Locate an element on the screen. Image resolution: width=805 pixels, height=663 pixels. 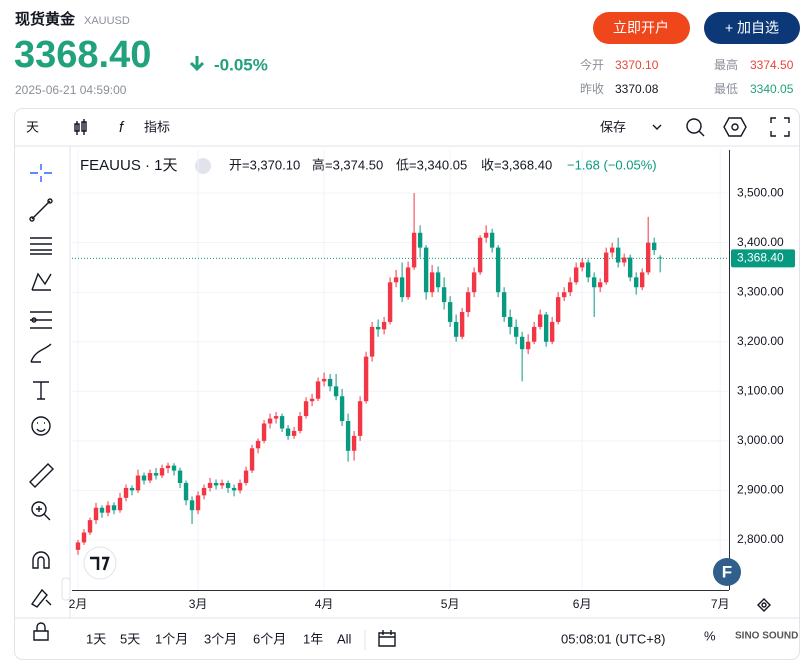
instrument-name: 现货黄金 is located at coordinates (45, 19).